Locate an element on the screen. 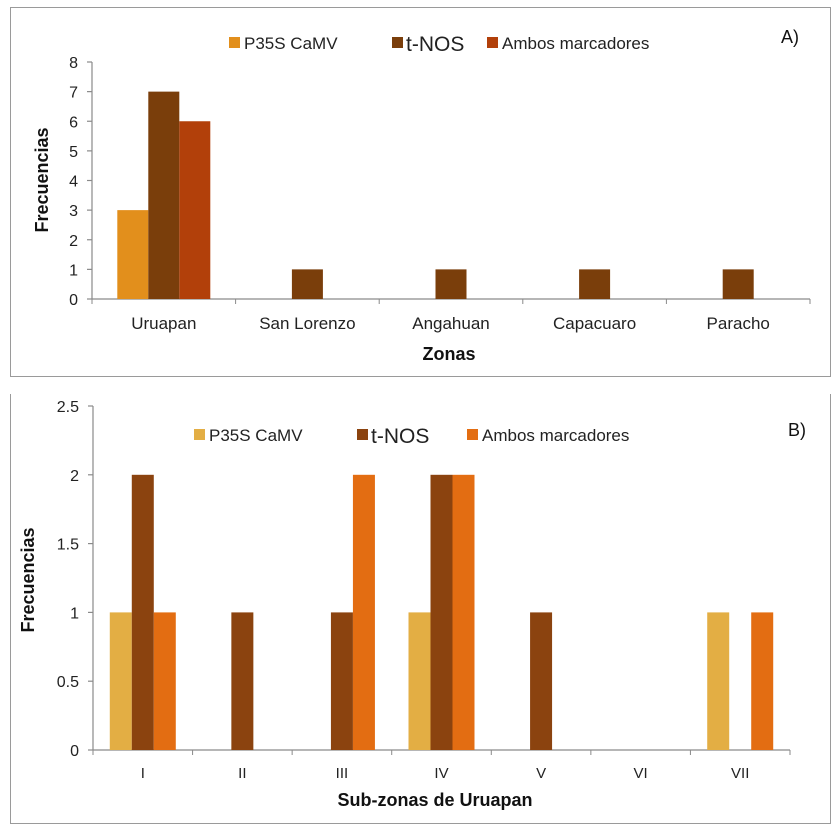 This screenshot has height=827, width=836. y-tick-label-a: 4 is located at coordinates (73, 182).